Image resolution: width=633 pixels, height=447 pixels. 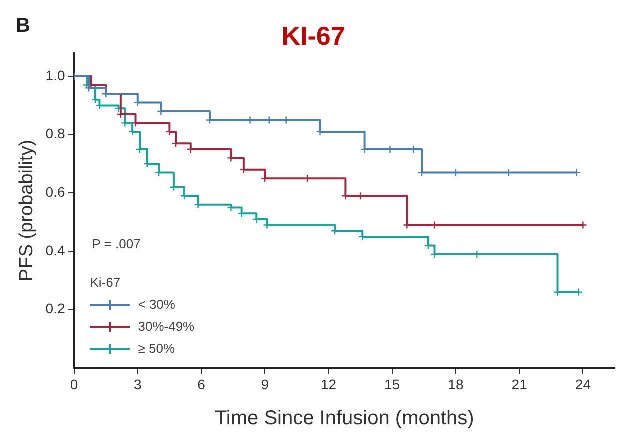 What do you see at coordinates (106, 283) in the screenshot?
I see `legend-title: Ki-67` at bounding box center [106, 283].